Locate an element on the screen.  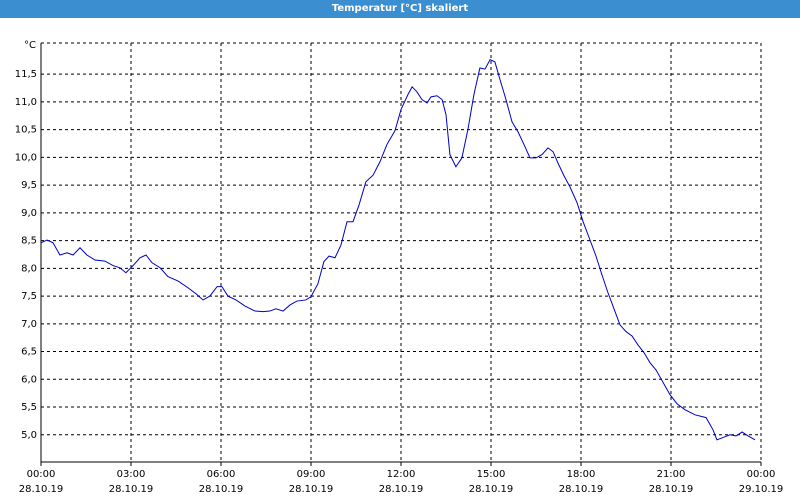
x-tick-label: 15:00 is located at coordinates (491, 474).